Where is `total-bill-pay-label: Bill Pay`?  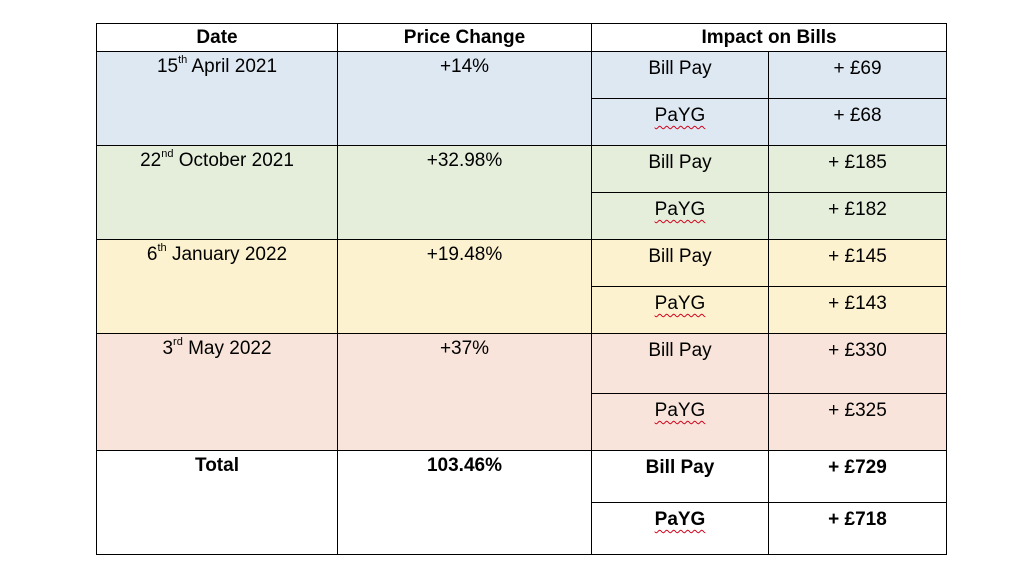 total-bill-pay-label: Bill Pay is located at coordinates (680, 476).